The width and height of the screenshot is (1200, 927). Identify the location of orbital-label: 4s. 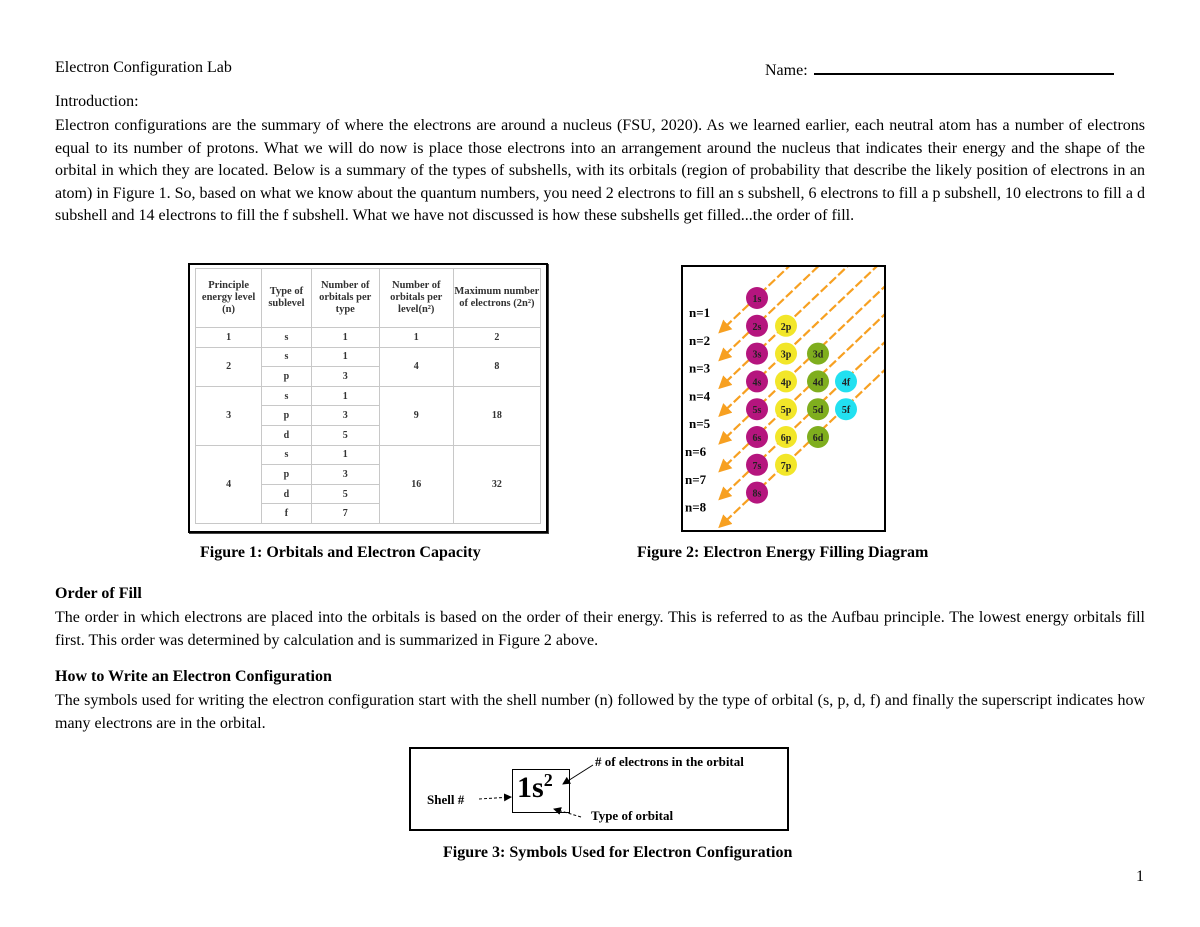
(757, 382).